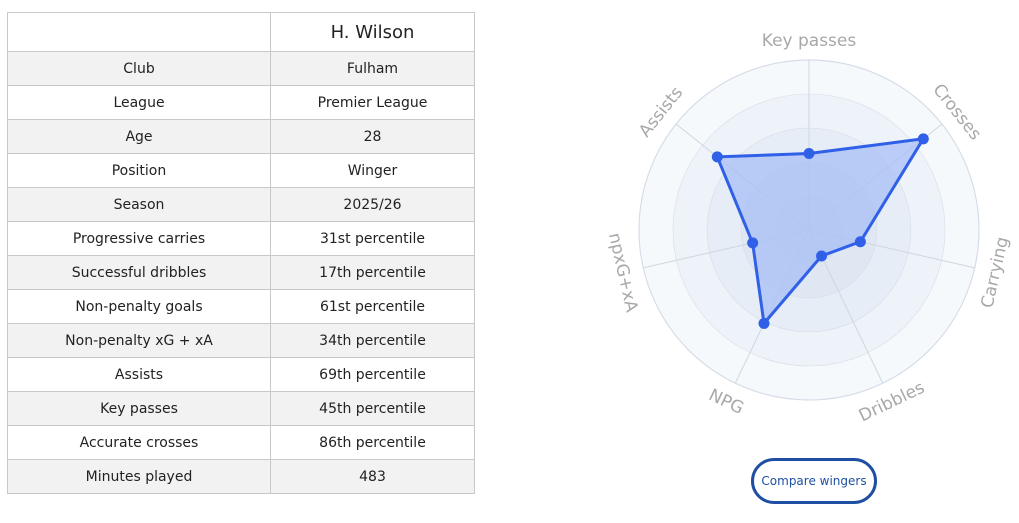 The height and width of the screenshot is (523, 1019). I want to click on stat-label: Successful dribbles, so click(139, 272).